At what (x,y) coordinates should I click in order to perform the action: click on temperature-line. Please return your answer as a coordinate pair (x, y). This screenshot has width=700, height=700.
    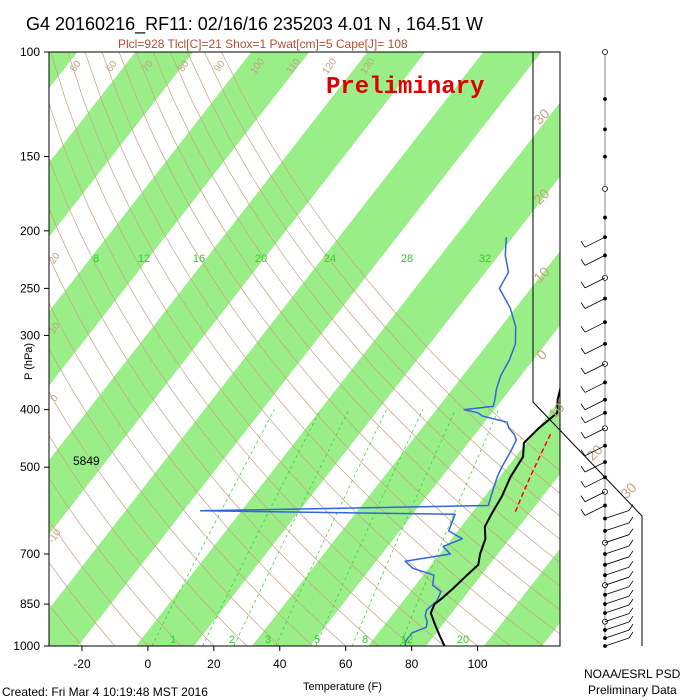
    Looking at the image, I should click on (494, 515).